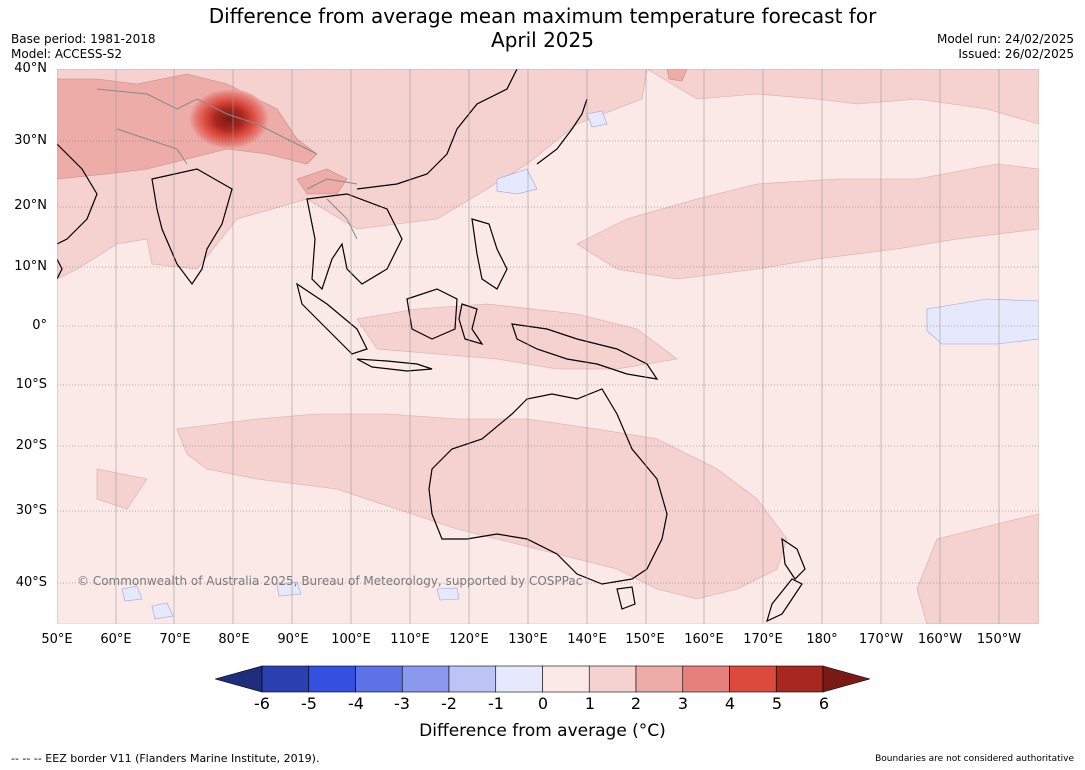  Describe the element at coordinates (227, 164) in the screenshot. I see `country-borders` at that location.